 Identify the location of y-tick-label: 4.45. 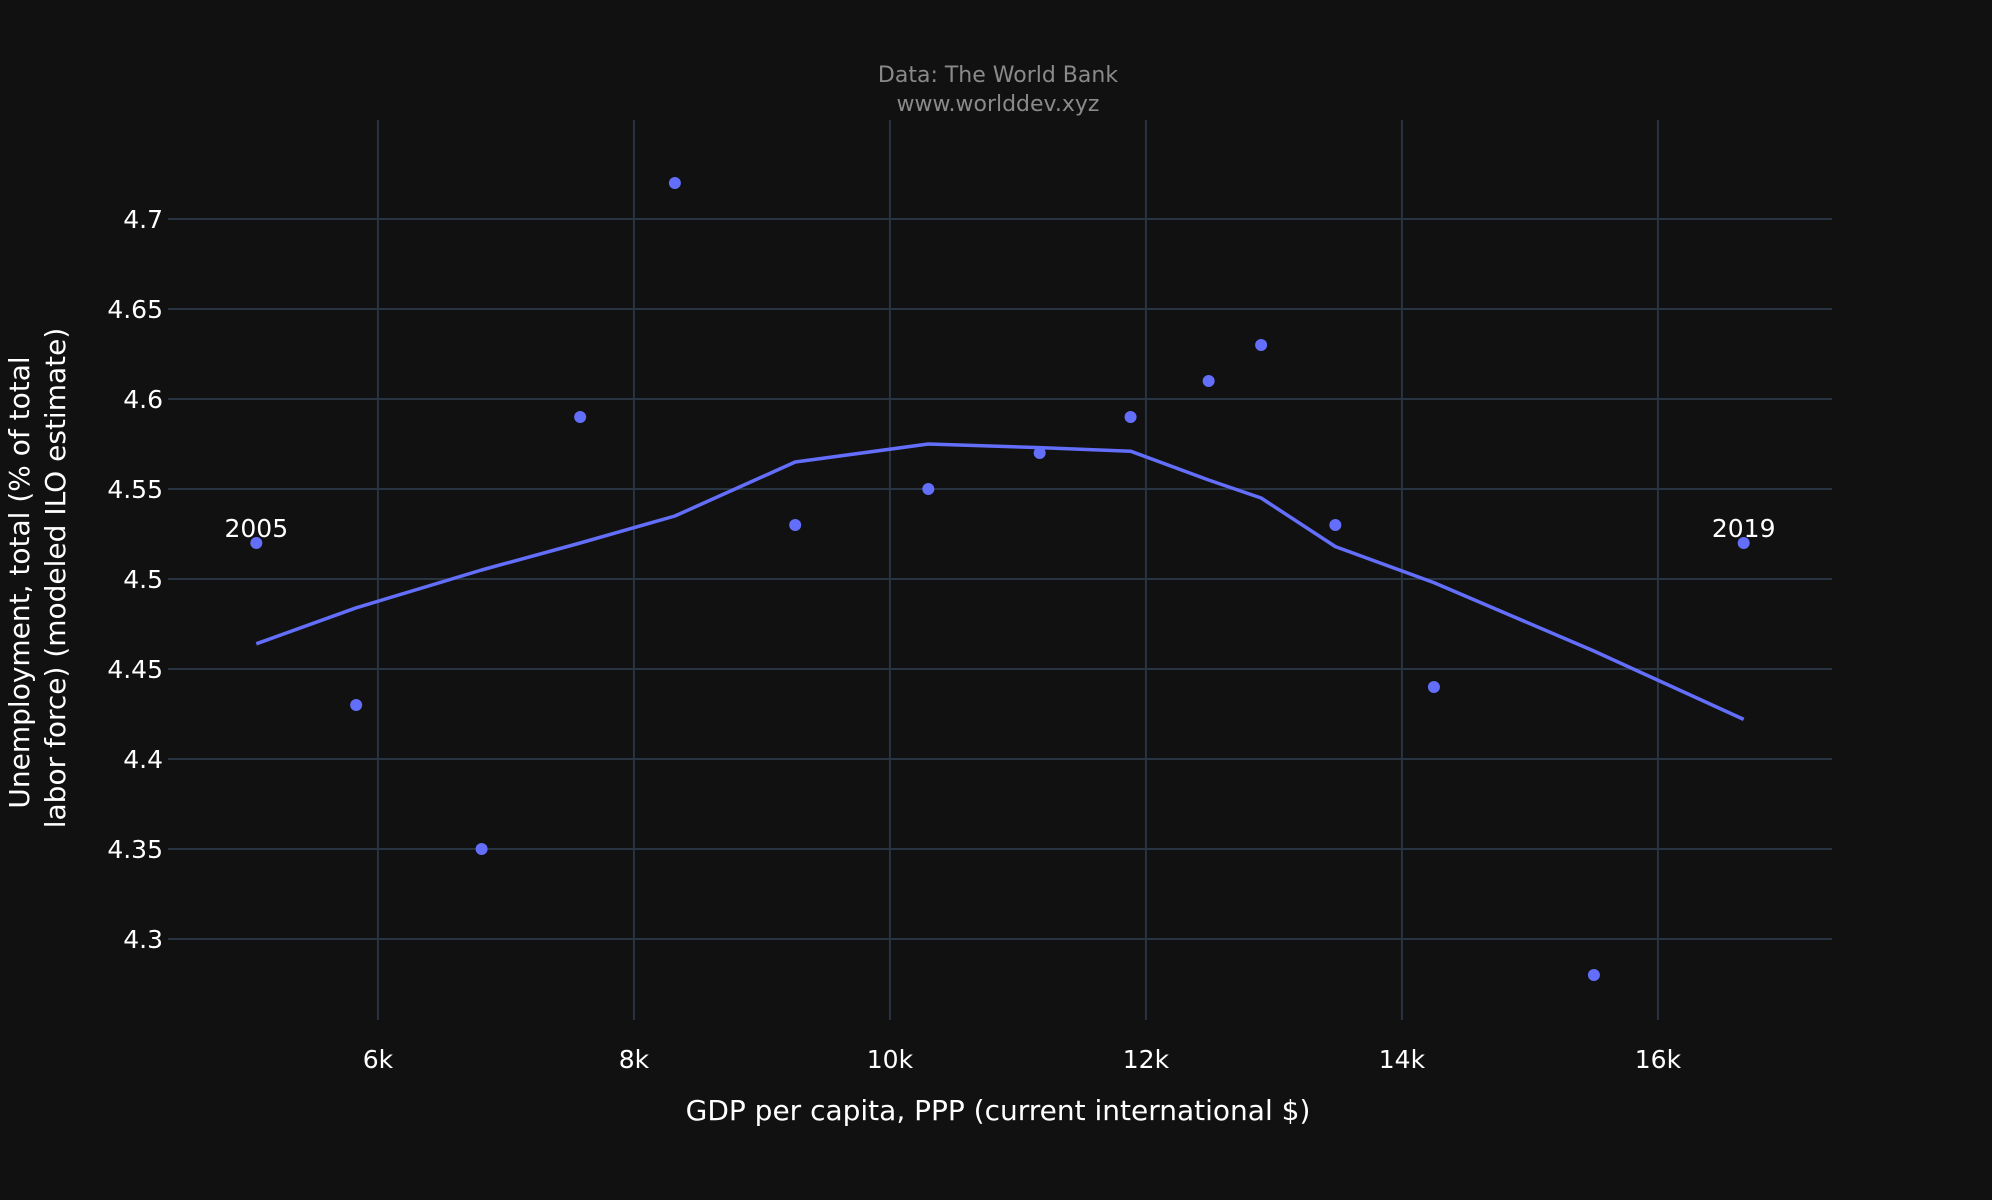
(135, 669).